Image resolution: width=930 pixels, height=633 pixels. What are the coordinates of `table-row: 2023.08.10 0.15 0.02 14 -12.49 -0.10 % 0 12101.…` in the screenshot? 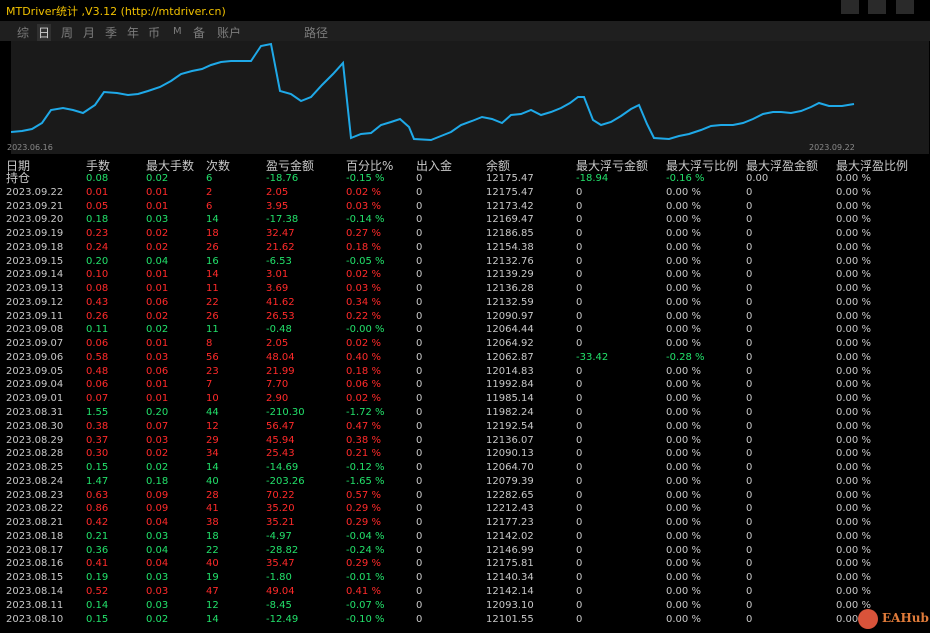 It's located at (465, 620).